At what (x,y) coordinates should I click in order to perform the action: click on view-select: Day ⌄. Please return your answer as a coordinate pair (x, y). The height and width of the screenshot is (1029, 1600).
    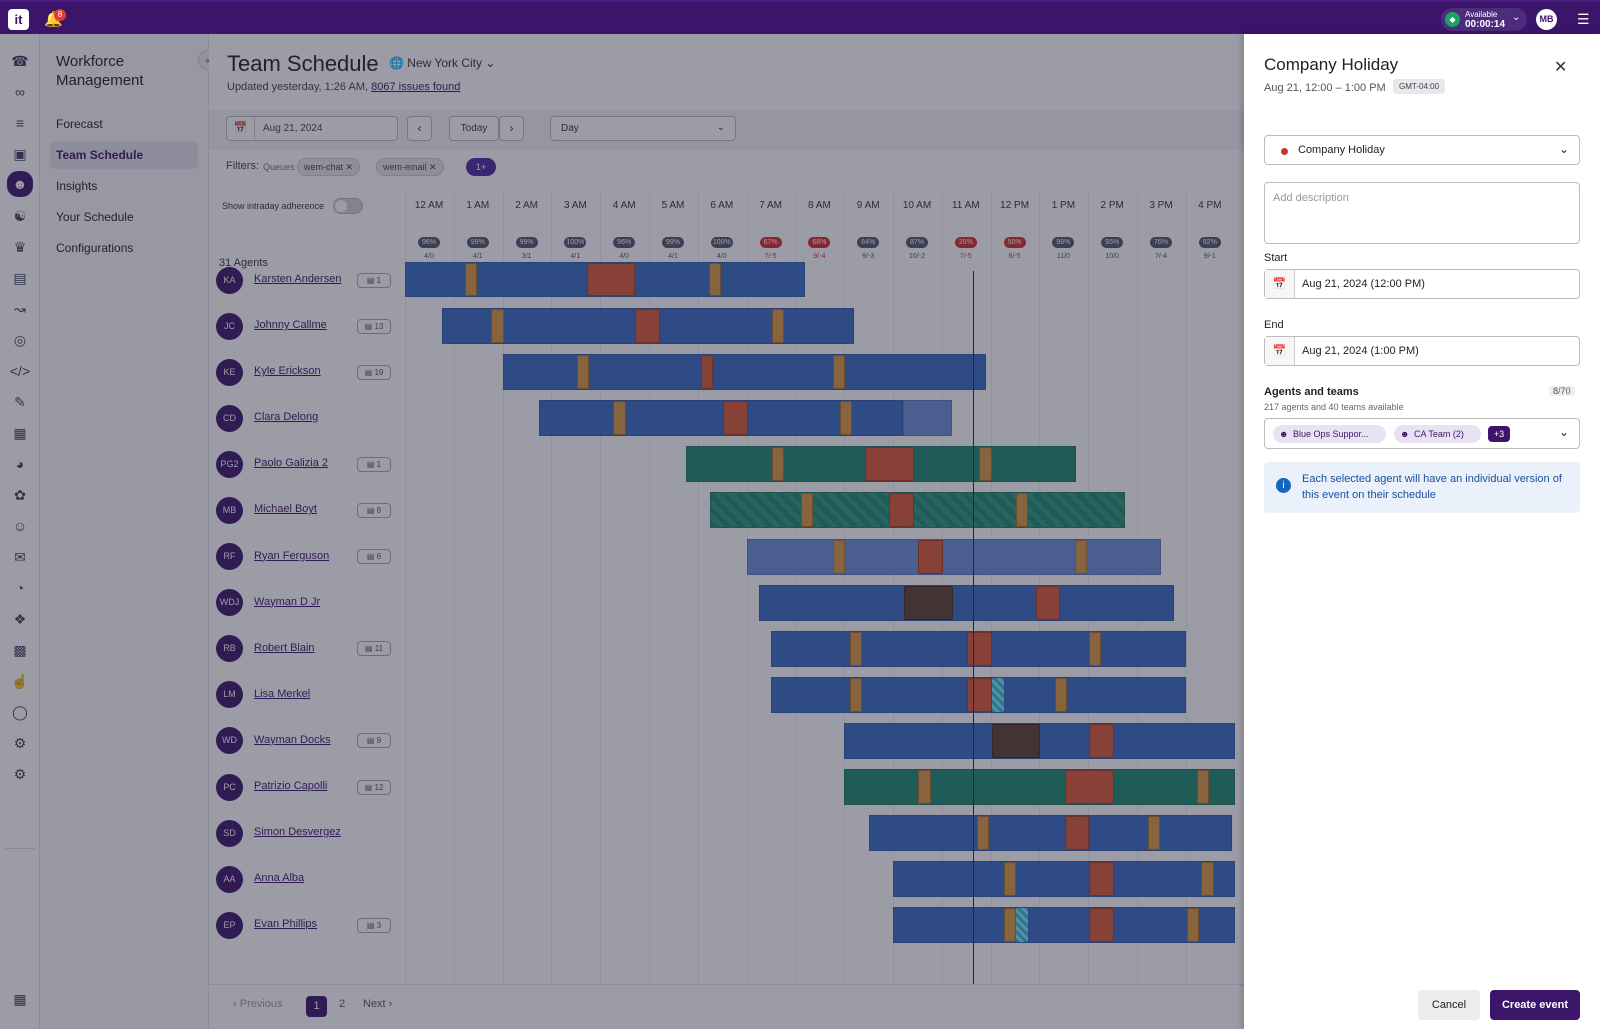
    Looking at the image, I should click on (643, 128).